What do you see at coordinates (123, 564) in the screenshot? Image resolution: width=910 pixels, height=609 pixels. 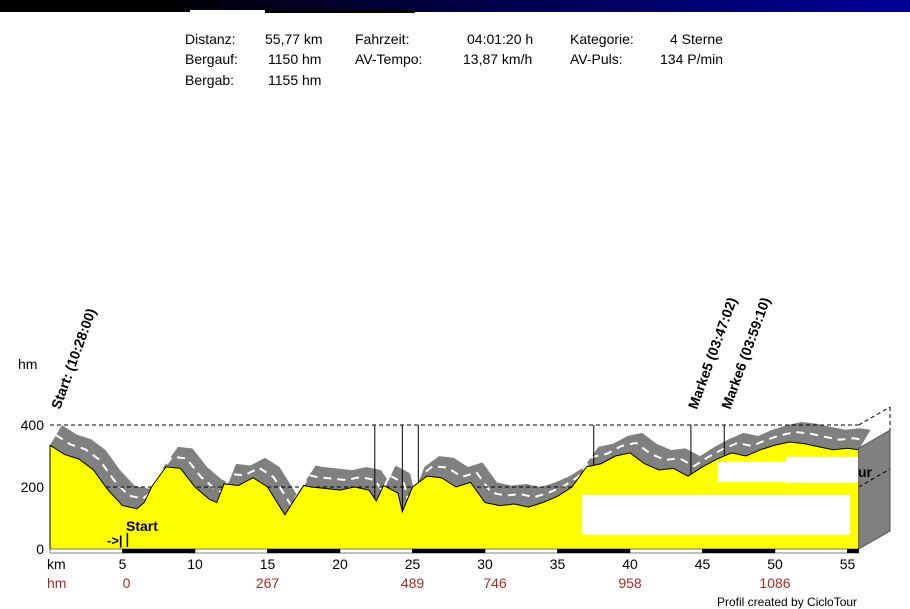 I see `x-tick-label: 5` at bounding box center [123, 564].